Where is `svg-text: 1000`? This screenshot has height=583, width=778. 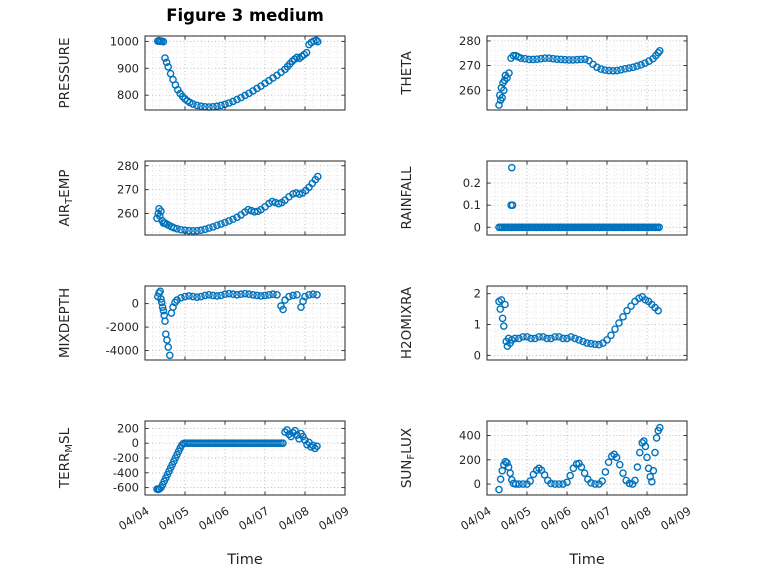
svg-text: 1000 is located at coordinates (124, 41).